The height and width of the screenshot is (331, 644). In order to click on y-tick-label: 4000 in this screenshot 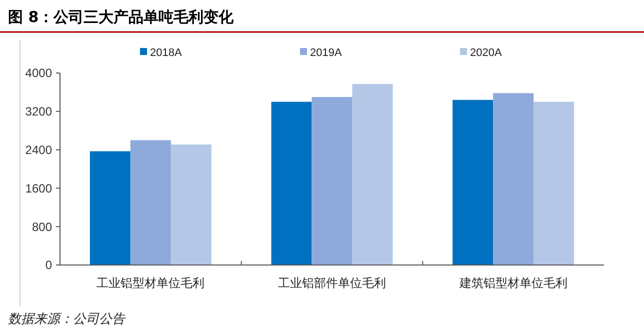, I will do `click(38, 73)`.